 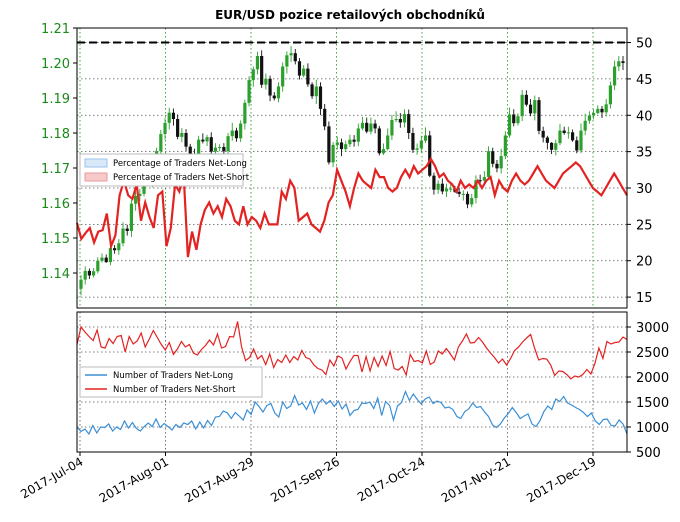 What do you see at coordinates (55, 204) in the screenshot?
I see `price-tick-label: 1.16` at bounding box center [55, 204].